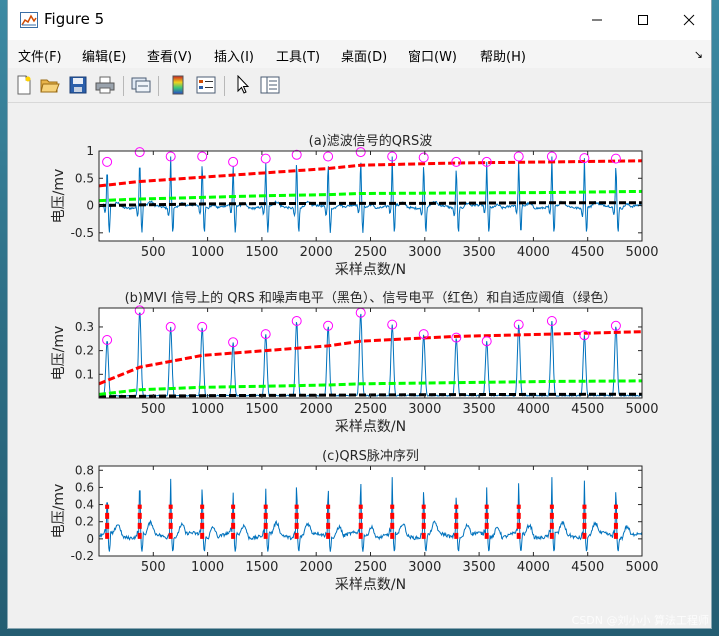 The image size is (719, 636). I want to click on open-file-button, so click(50, 85).